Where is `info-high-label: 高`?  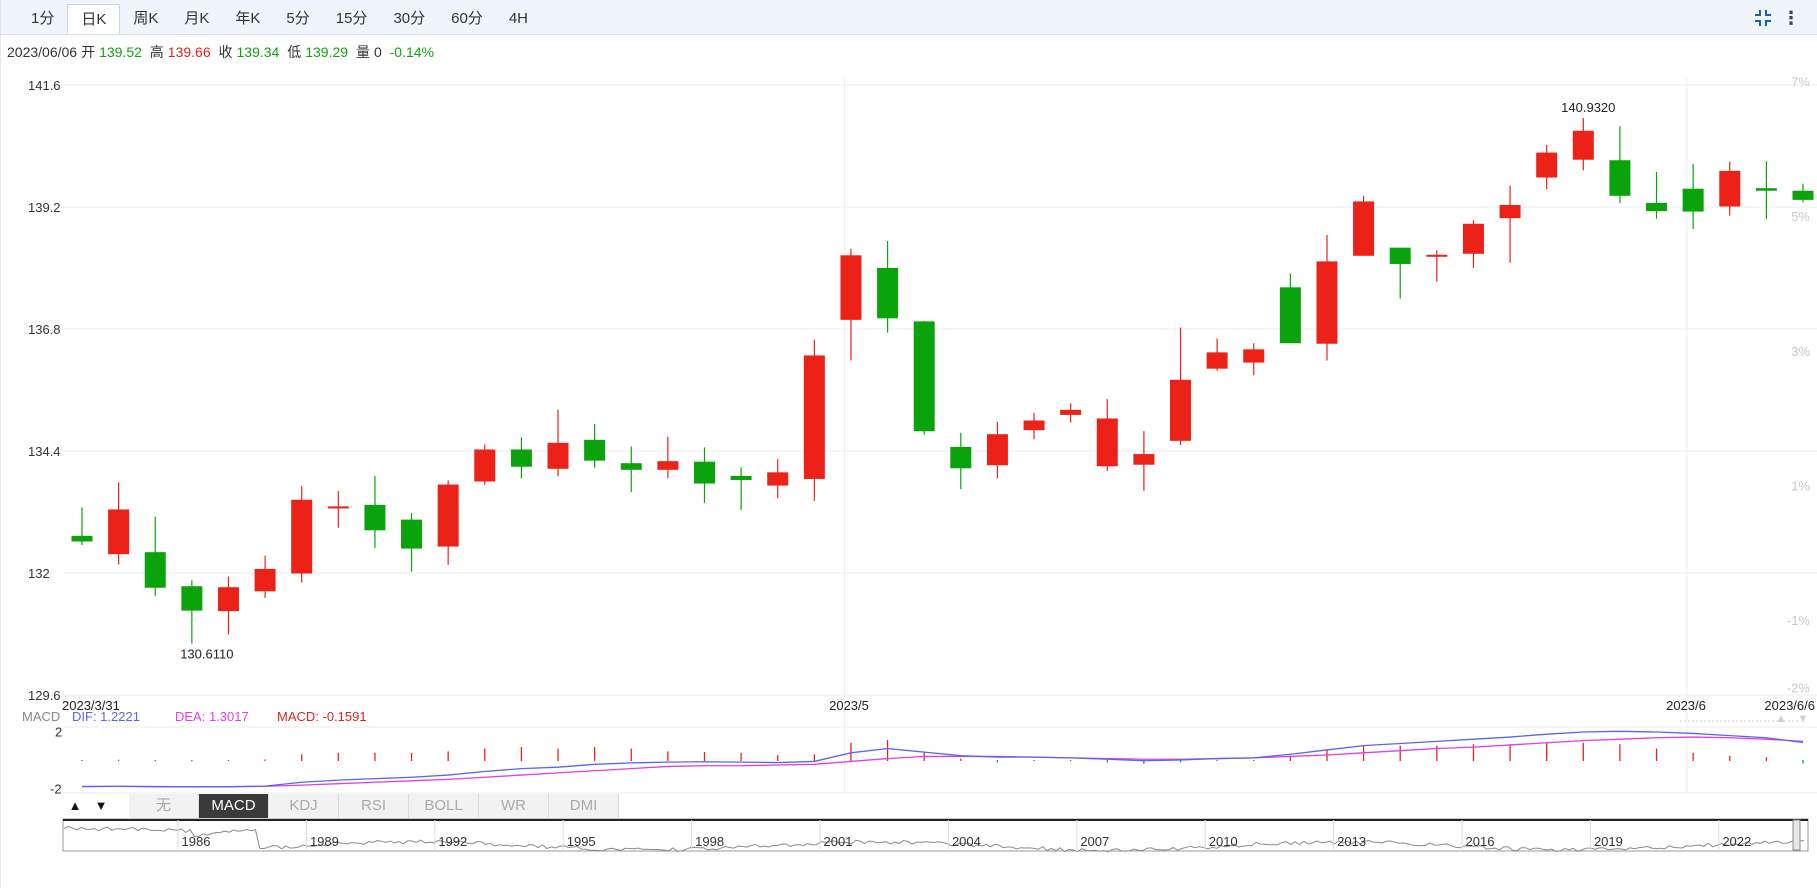
info-high-label: 高 is located at coordinates (156, 52).